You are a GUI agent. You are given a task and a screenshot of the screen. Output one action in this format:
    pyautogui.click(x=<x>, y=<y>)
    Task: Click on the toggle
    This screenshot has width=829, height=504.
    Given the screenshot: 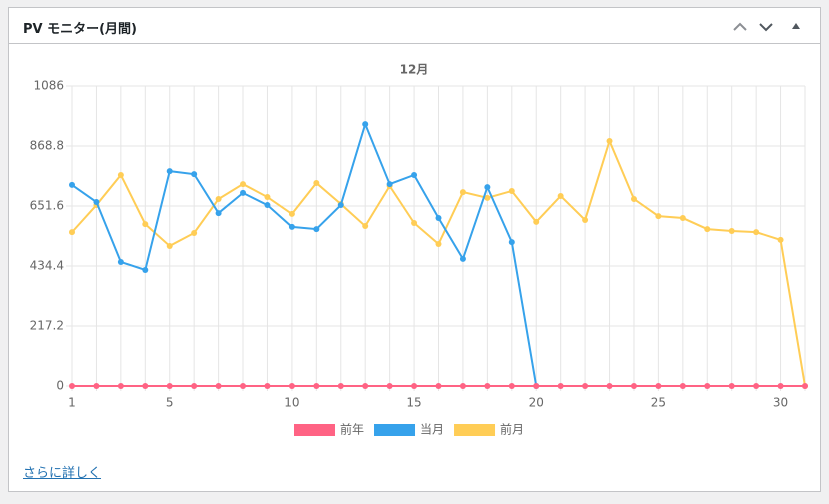 What is the action you would take?
    pyautogui.click(x=796, y=26)
    